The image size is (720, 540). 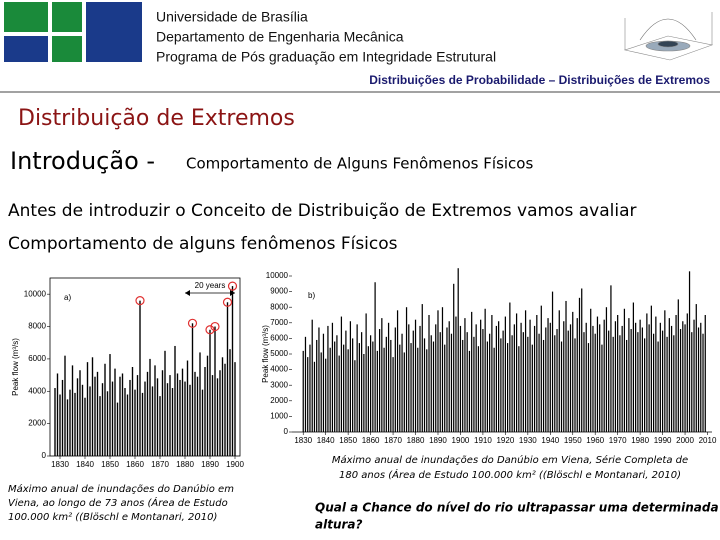 What do you see at coordinates (140, 301) in the screenshot?
I see `highlight-marker` at bounding box center [140, 301].